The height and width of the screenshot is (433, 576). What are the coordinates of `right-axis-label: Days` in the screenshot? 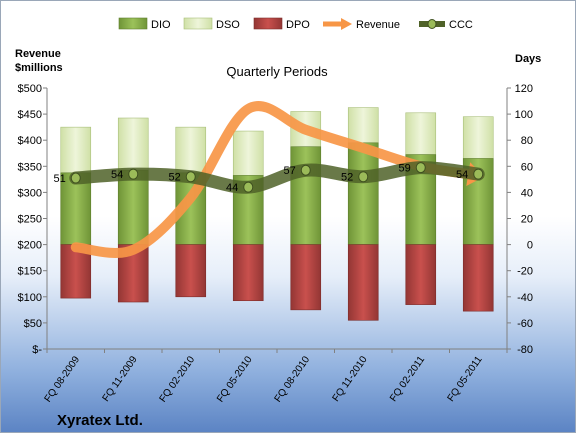 It's located at (528, 59).